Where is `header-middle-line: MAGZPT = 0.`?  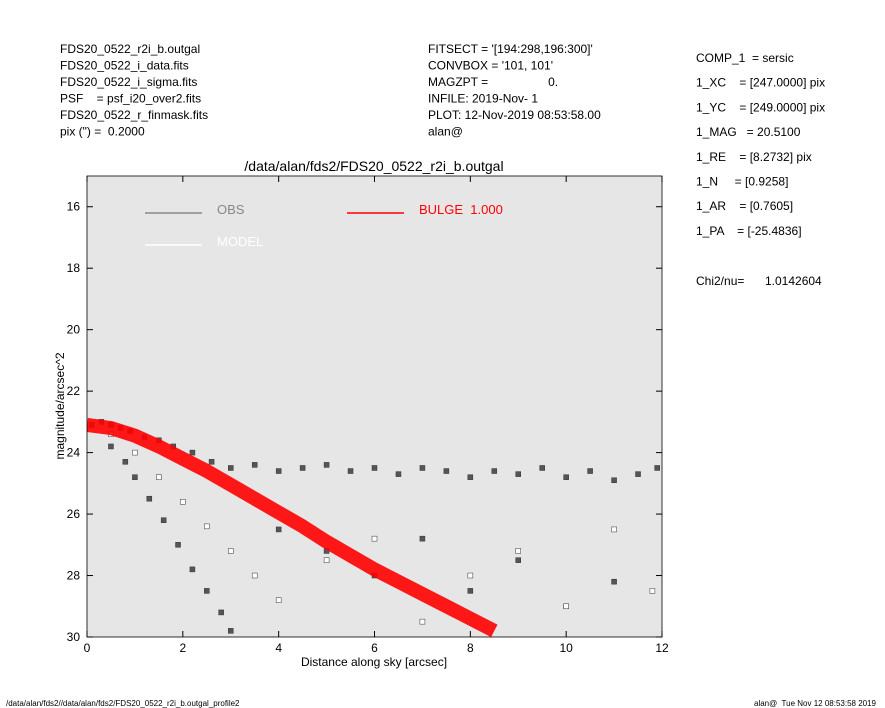
header-middle-line: MAGZPT = 0. is located at coordinates (493, 82).